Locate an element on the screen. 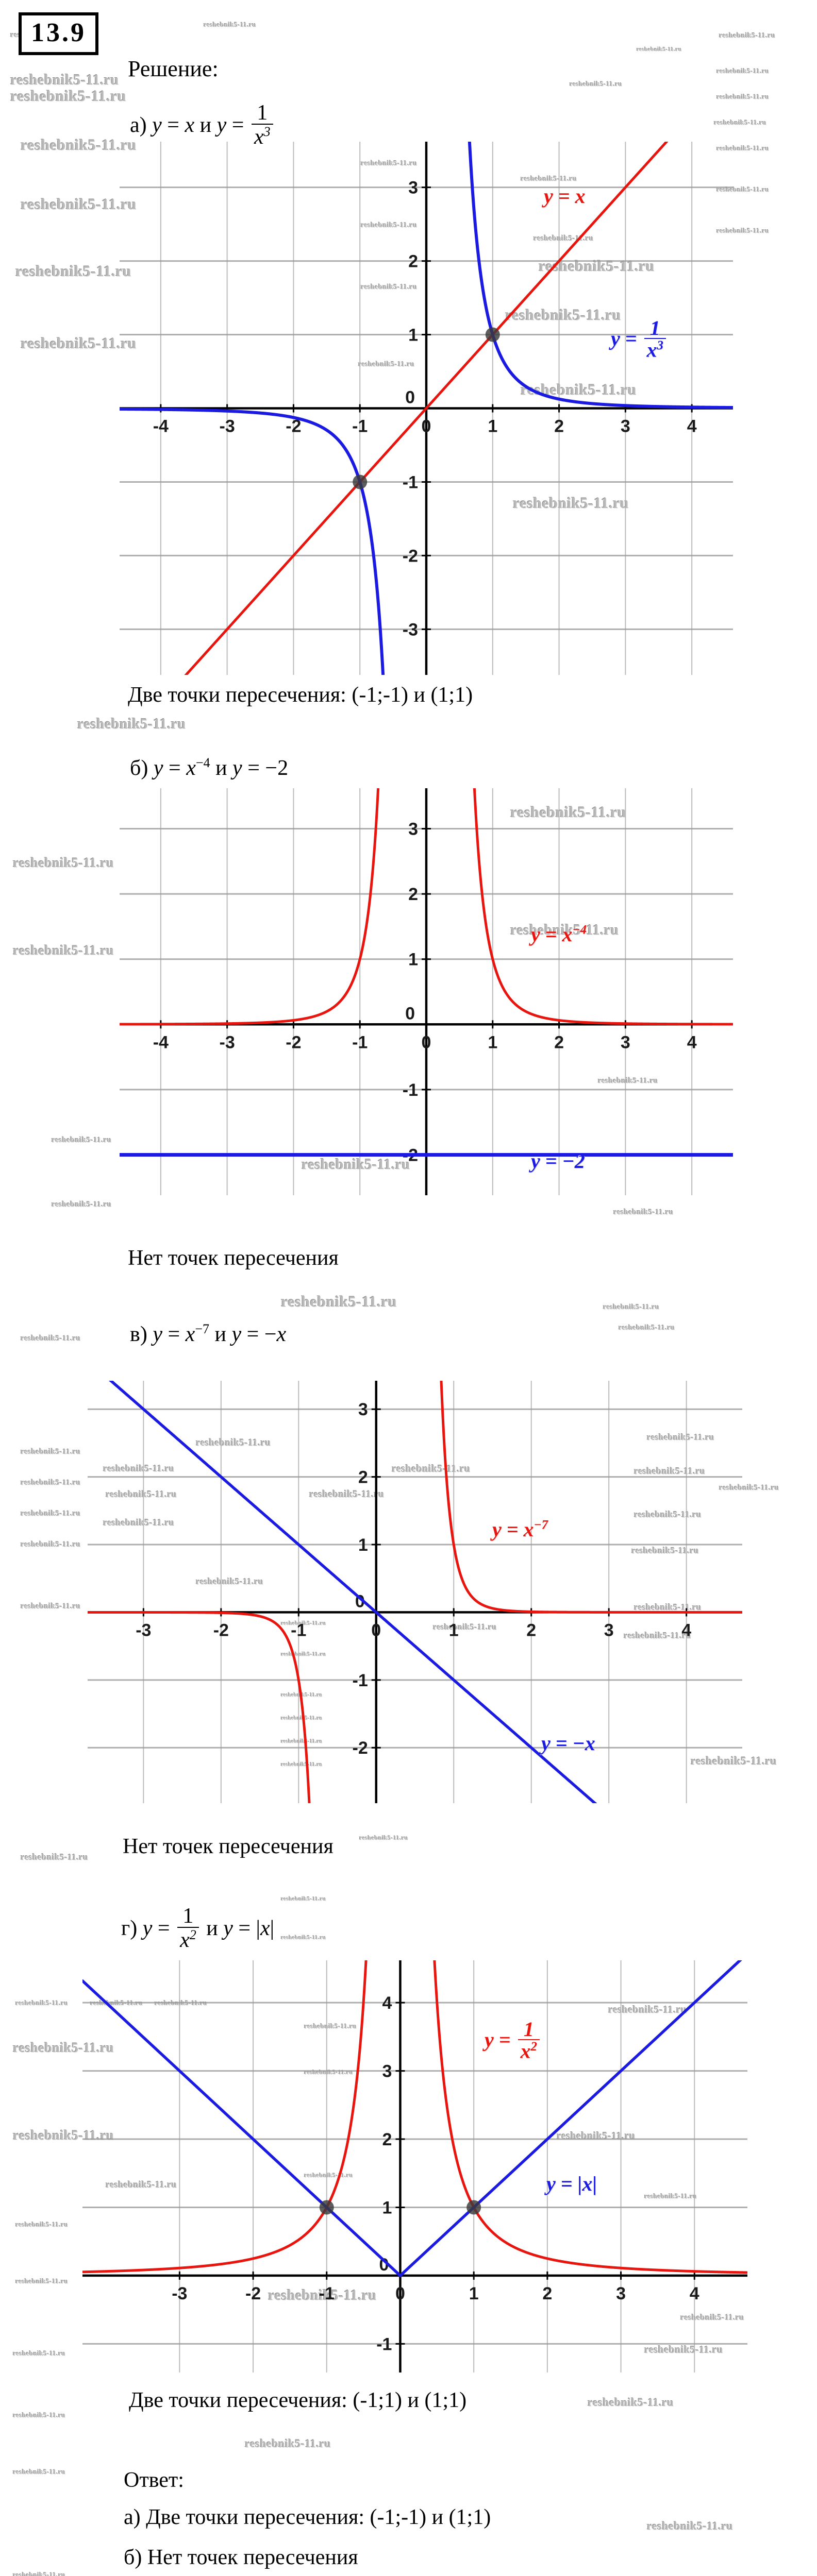 The width and height of the screenshot is (817, 2576). curve-label-y-equals-minus-x: y = −x is located at coordinates (568, 1743).